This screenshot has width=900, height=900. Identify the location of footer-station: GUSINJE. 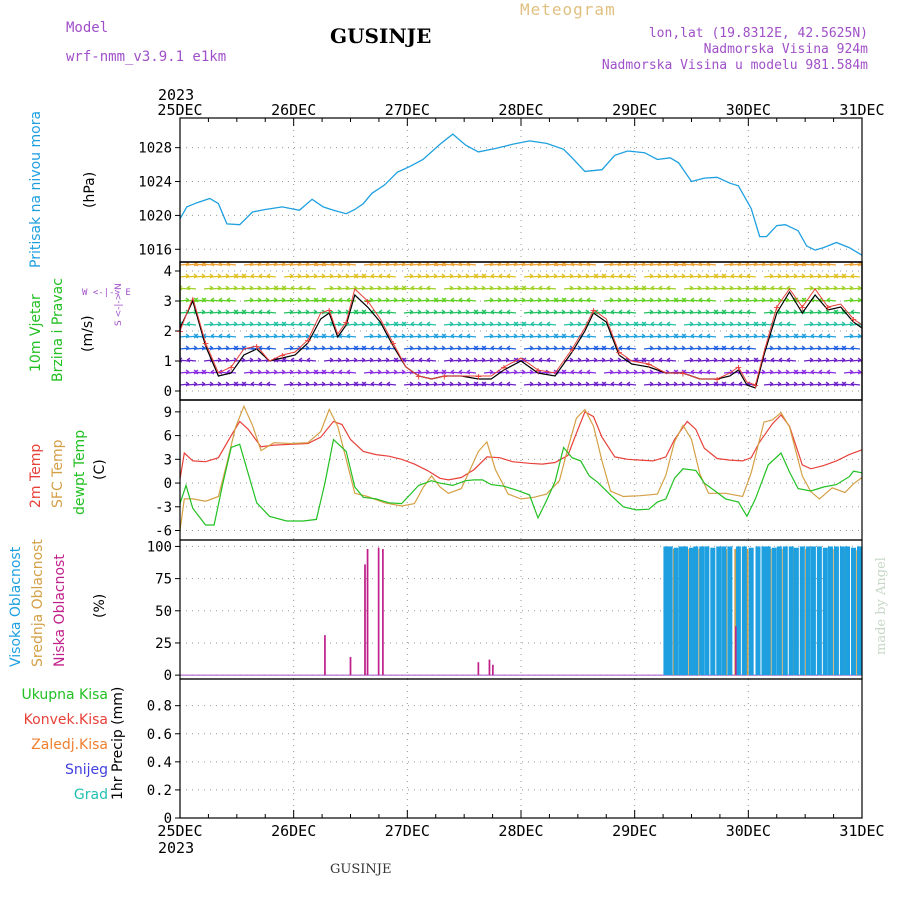
(361, 869).